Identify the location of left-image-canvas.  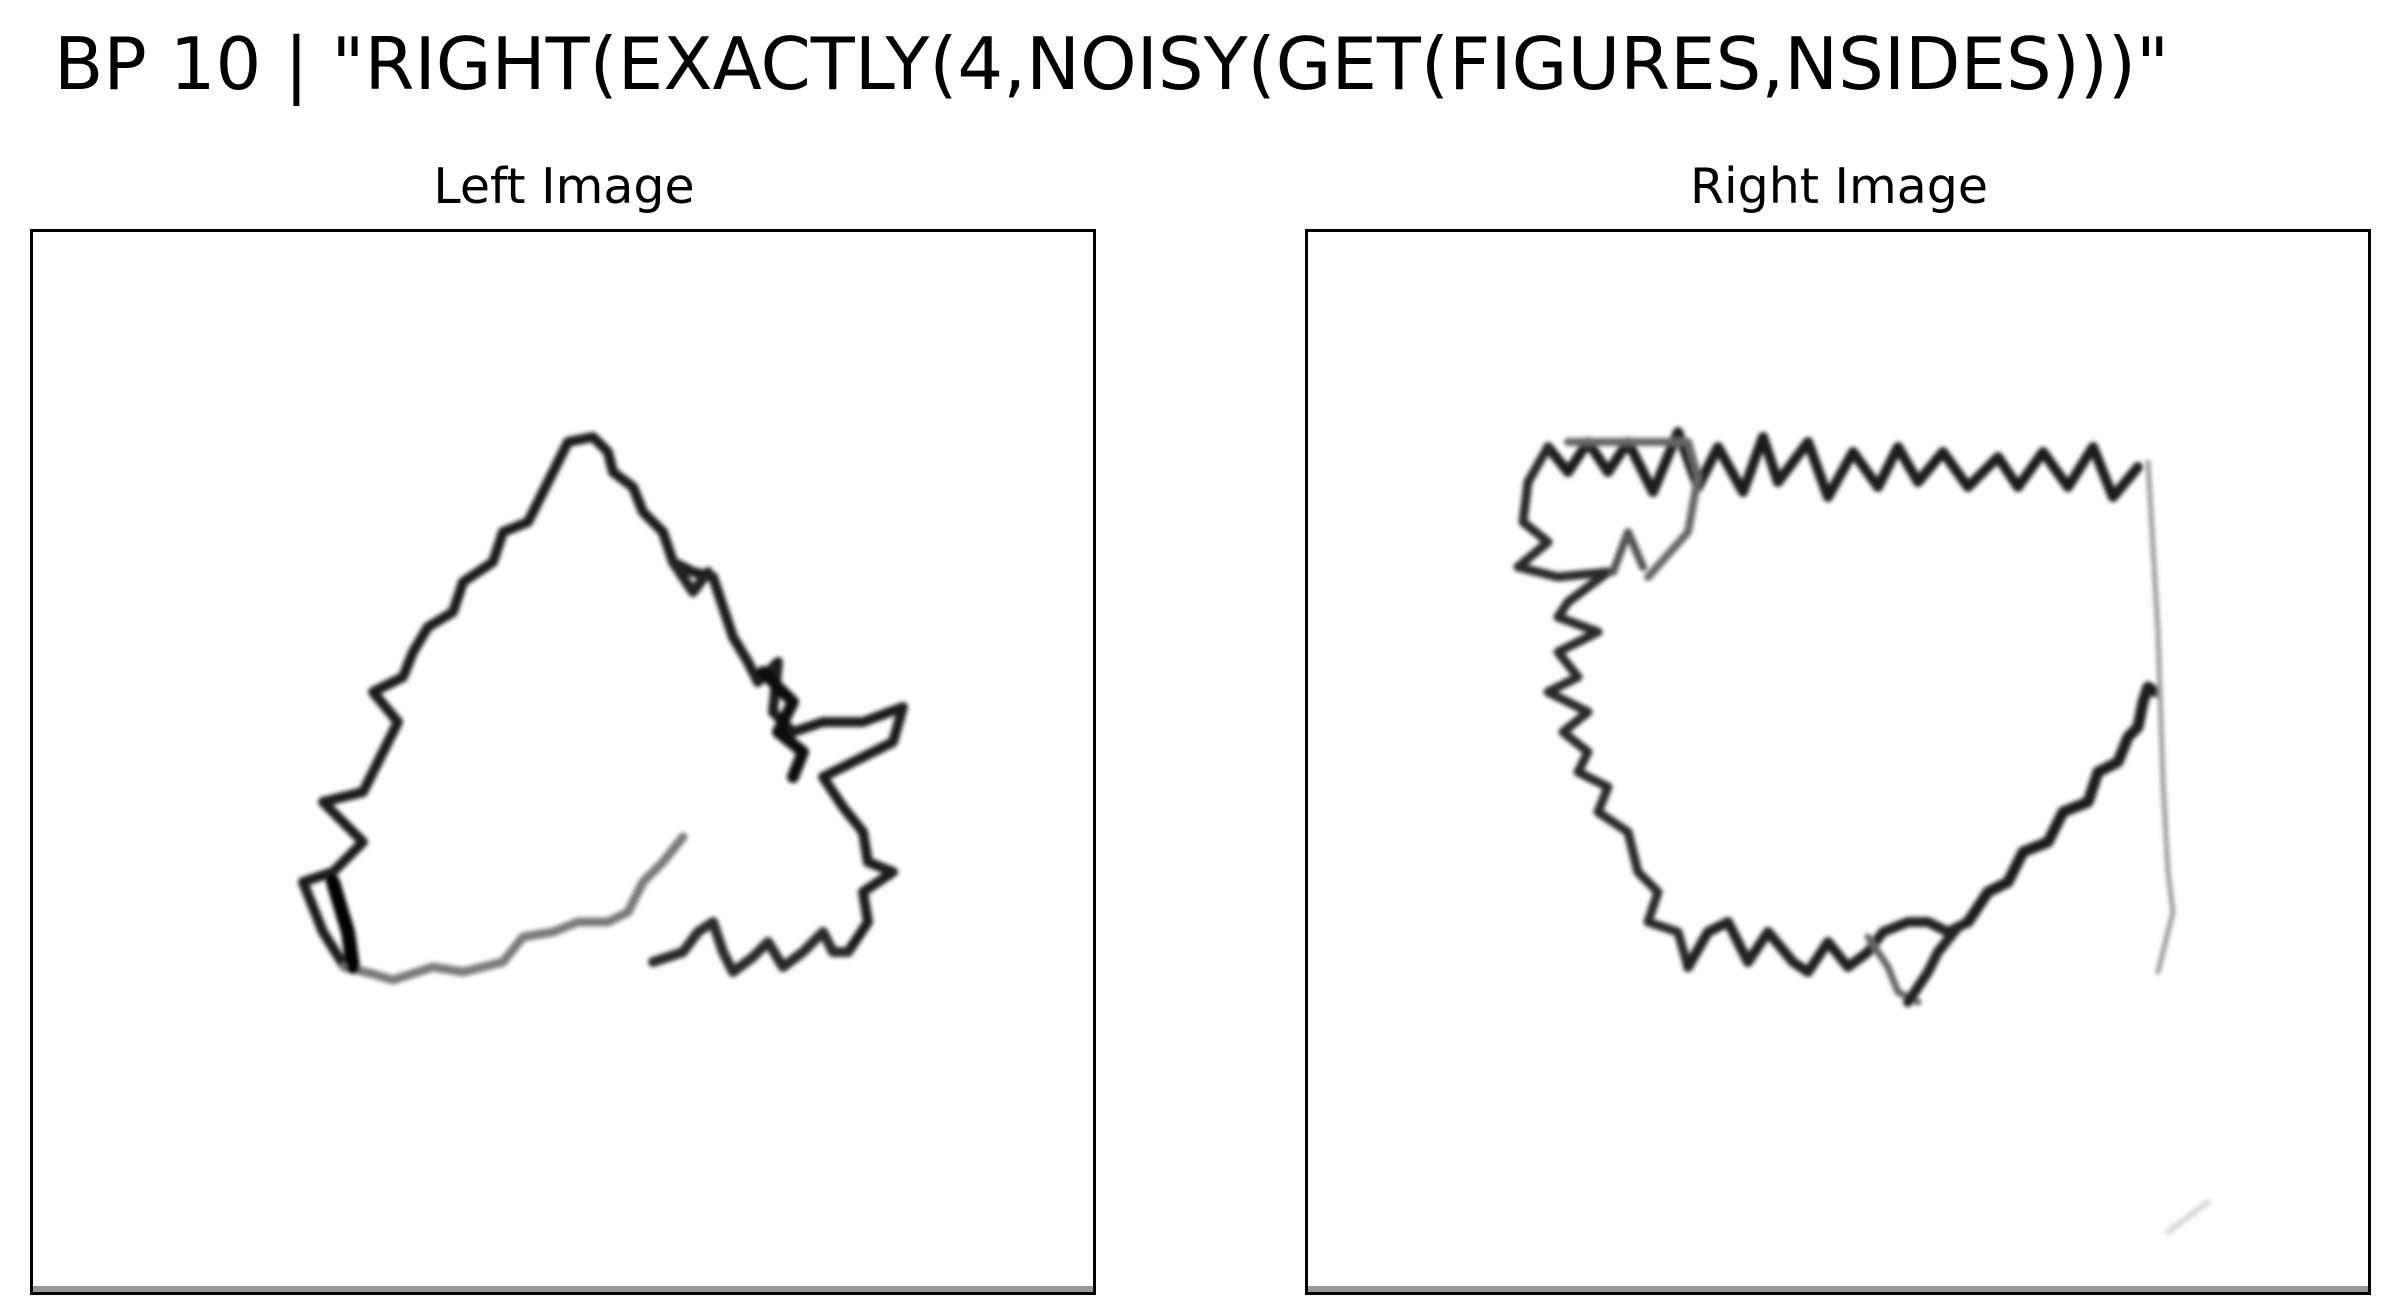
(603, 708).